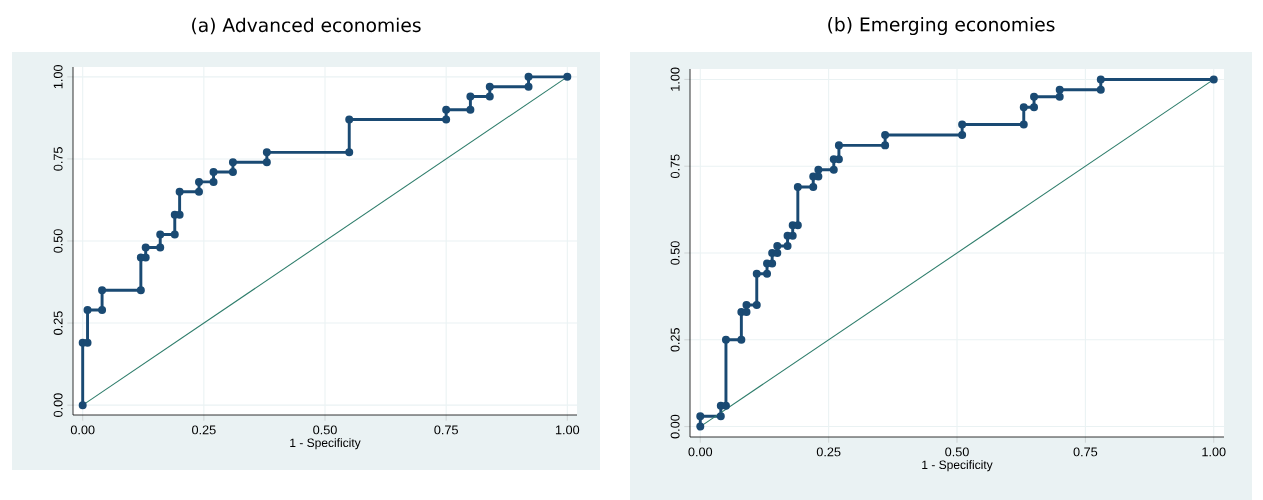 The width and height of the screenshot is (1263, 500). What do you see at coordinates (941, 26) in the screenshot?
I see `chart-title: (b) Emerging economies` at bounding box center [941, 26].